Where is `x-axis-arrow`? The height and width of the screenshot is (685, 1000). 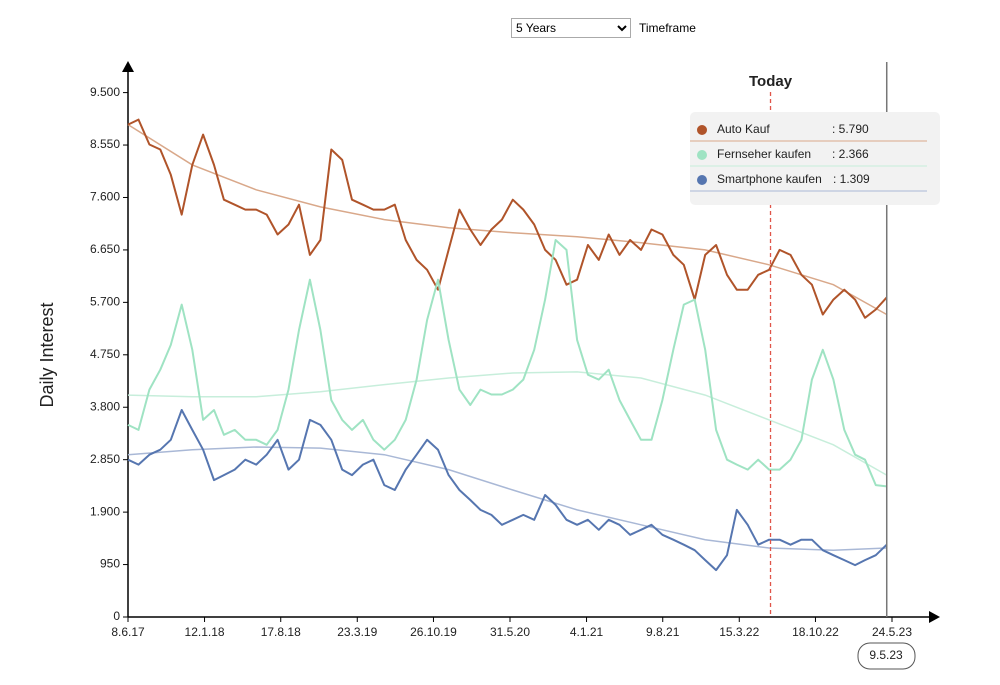 x-axis-arrow is located at coordinates (934, 617).